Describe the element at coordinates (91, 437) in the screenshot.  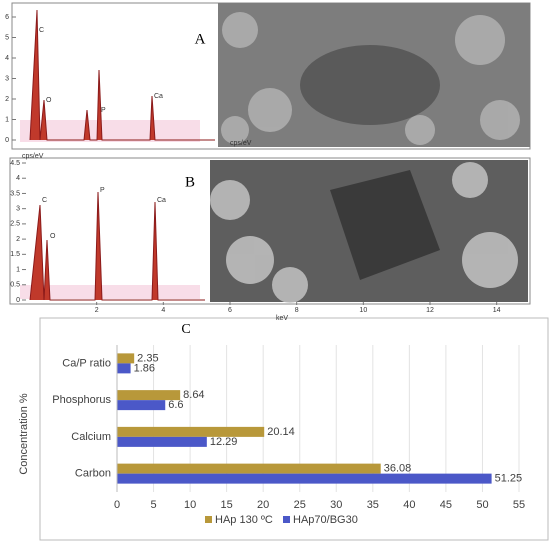
I see `y-tick-label: Calcium` at that location.